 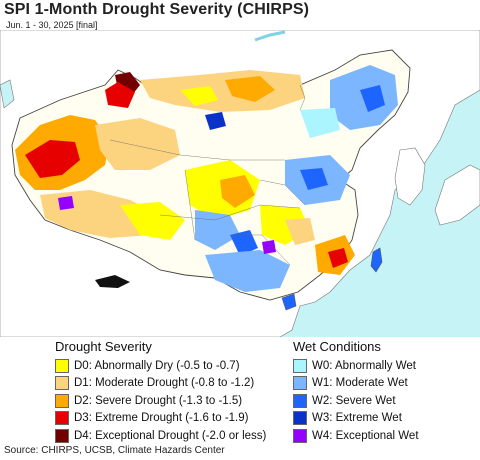 I want to click on swatch-d1, so click(x=62, y=383).